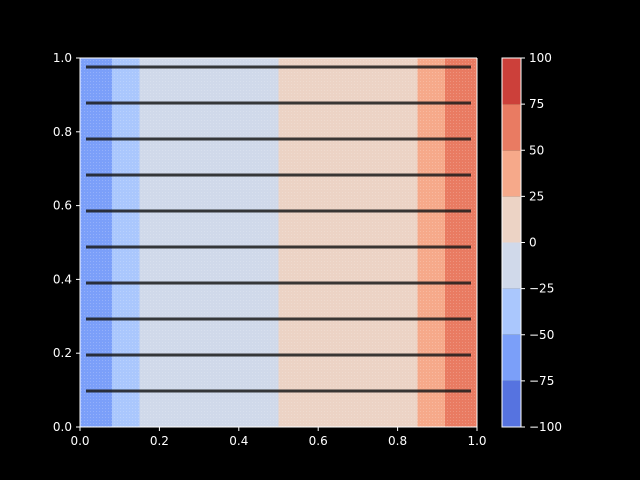  Describe the element at coordinates (62, 206) in the screenshot. I see `y-tick-label: 0.6` at that location.